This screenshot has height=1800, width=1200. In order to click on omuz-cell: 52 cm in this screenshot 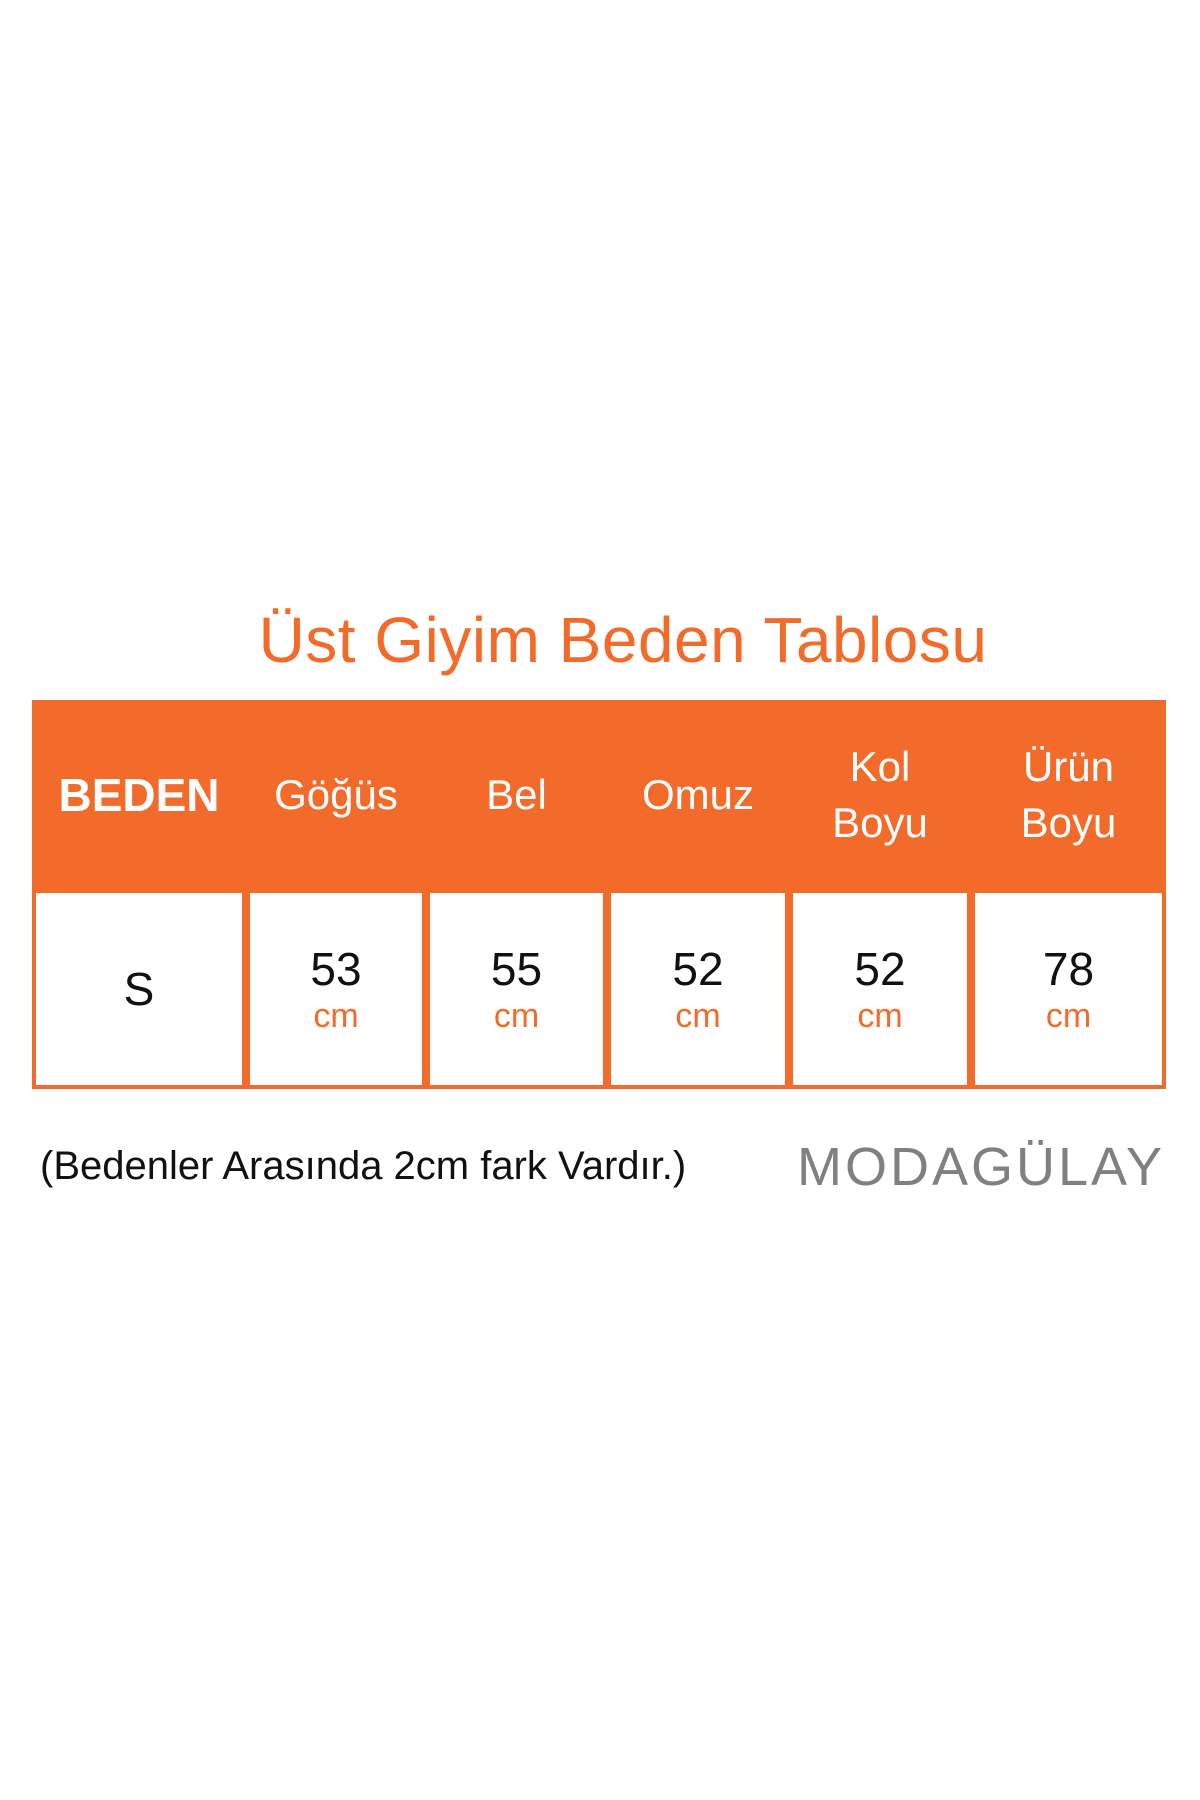, I will do `click(698, 989)`.